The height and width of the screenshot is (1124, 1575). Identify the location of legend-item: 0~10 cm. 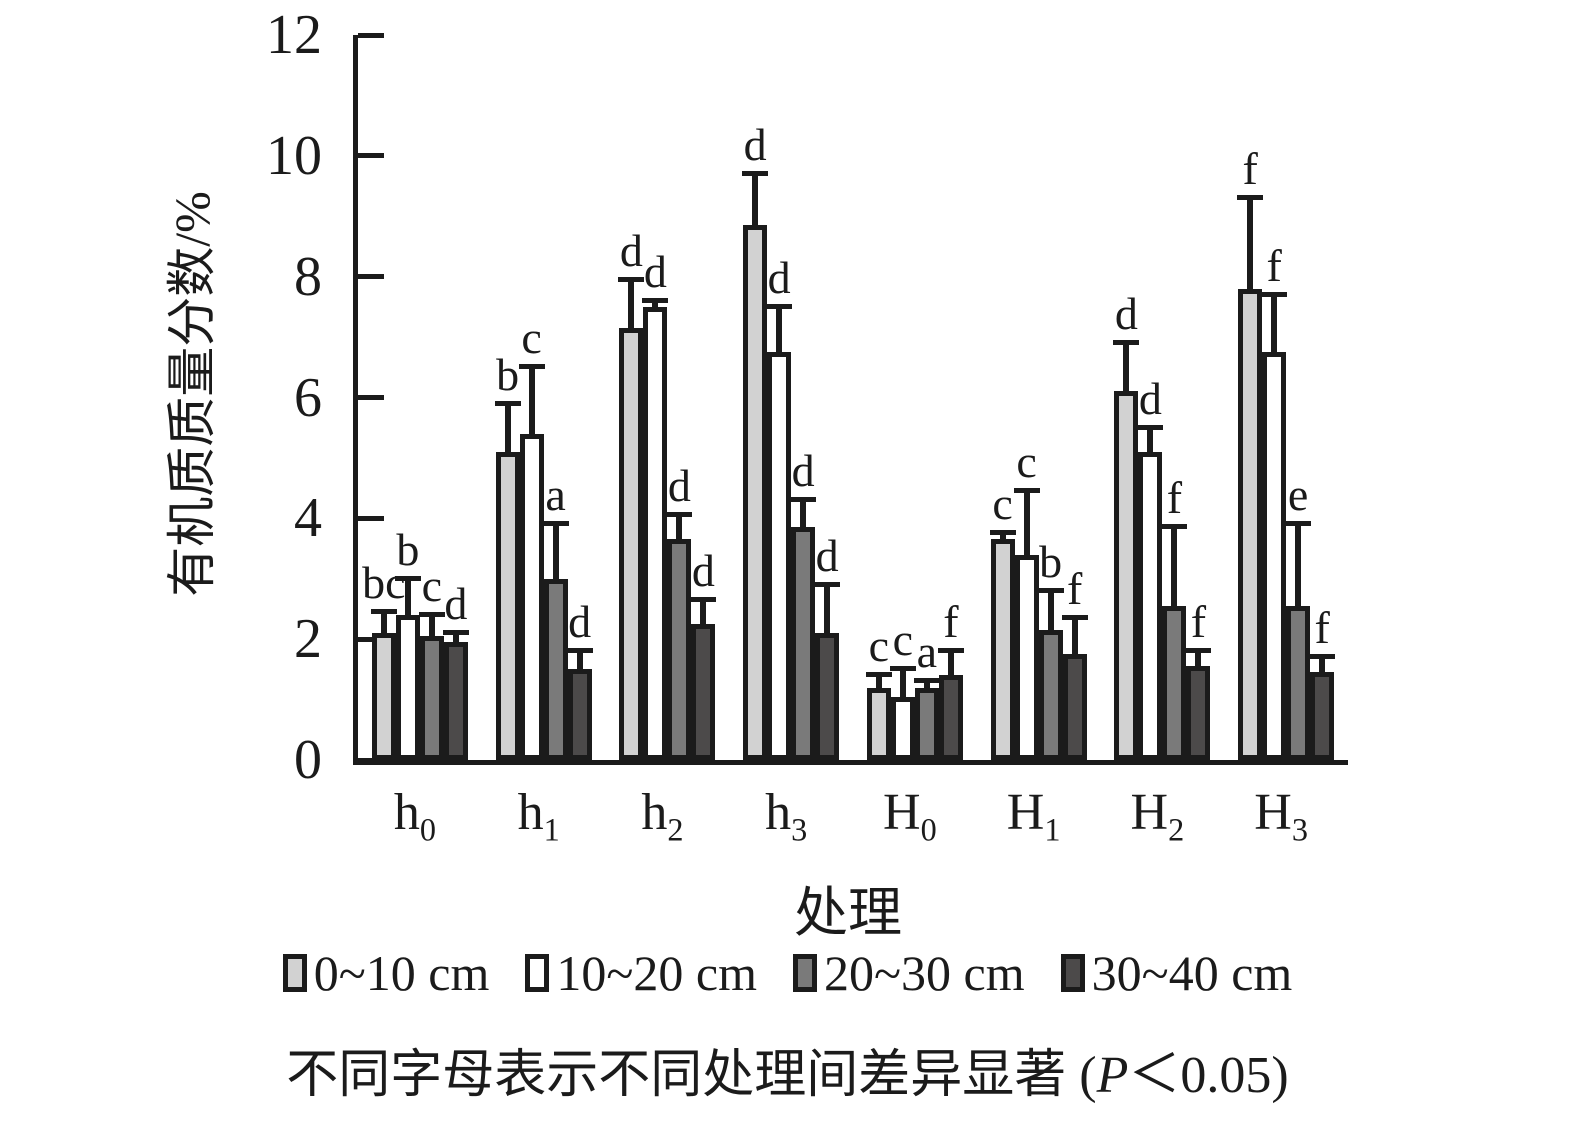
(385, 973).